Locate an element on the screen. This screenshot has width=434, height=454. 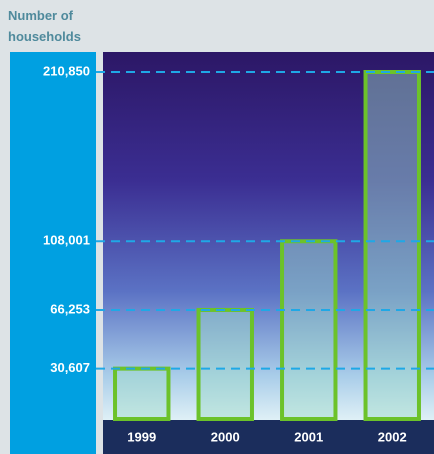
y-axis-title: households is located at coordinates (44, 36).